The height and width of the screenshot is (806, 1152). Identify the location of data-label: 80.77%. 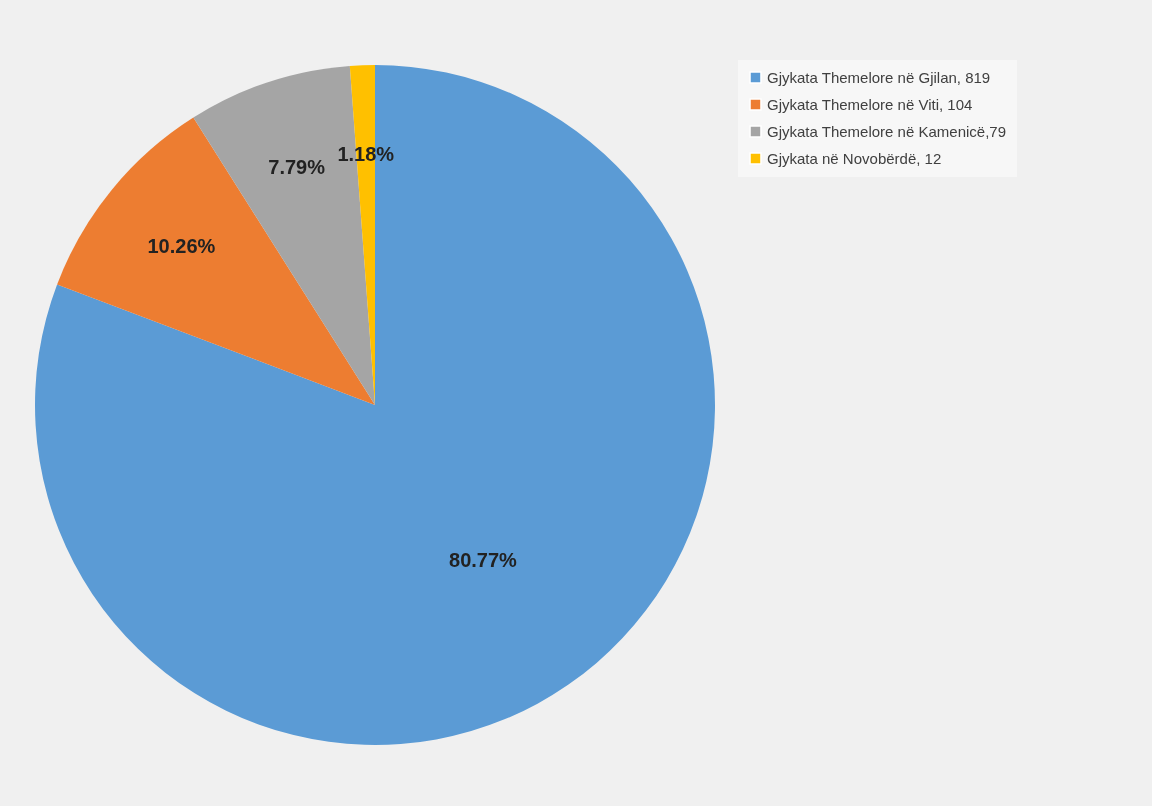
(483, 560).